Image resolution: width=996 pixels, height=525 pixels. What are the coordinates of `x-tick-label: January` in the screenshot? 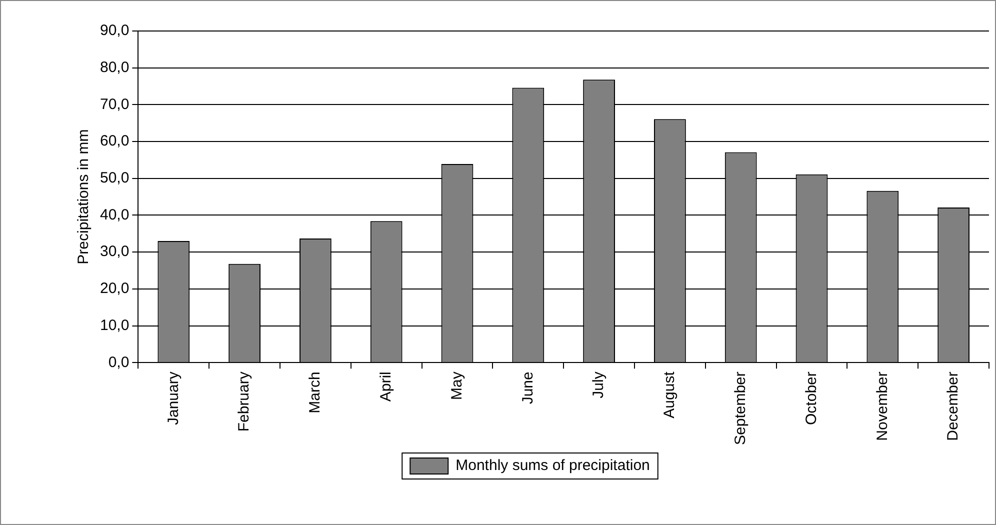 It's located at (173, 398).